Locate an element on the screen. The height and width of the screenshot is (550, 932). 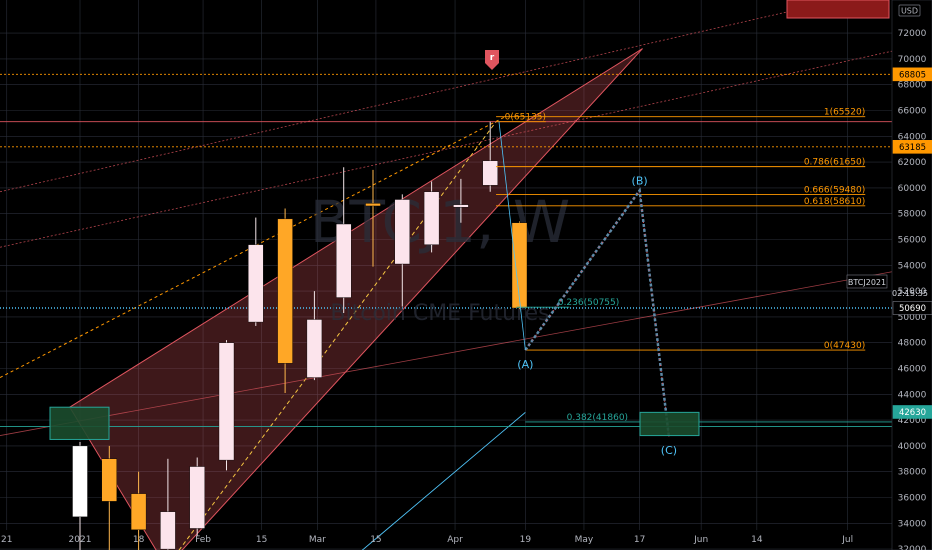
fib-label: 0(47430) is located at coordinates (844, 346).